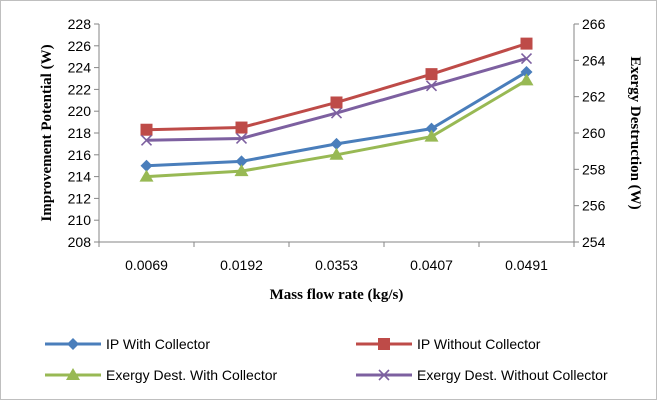 This screenshot has width=657, height=400. Describe the element at coordinates (80, 242) in the screenshot. I see `y-tick-label: 208` at that location.